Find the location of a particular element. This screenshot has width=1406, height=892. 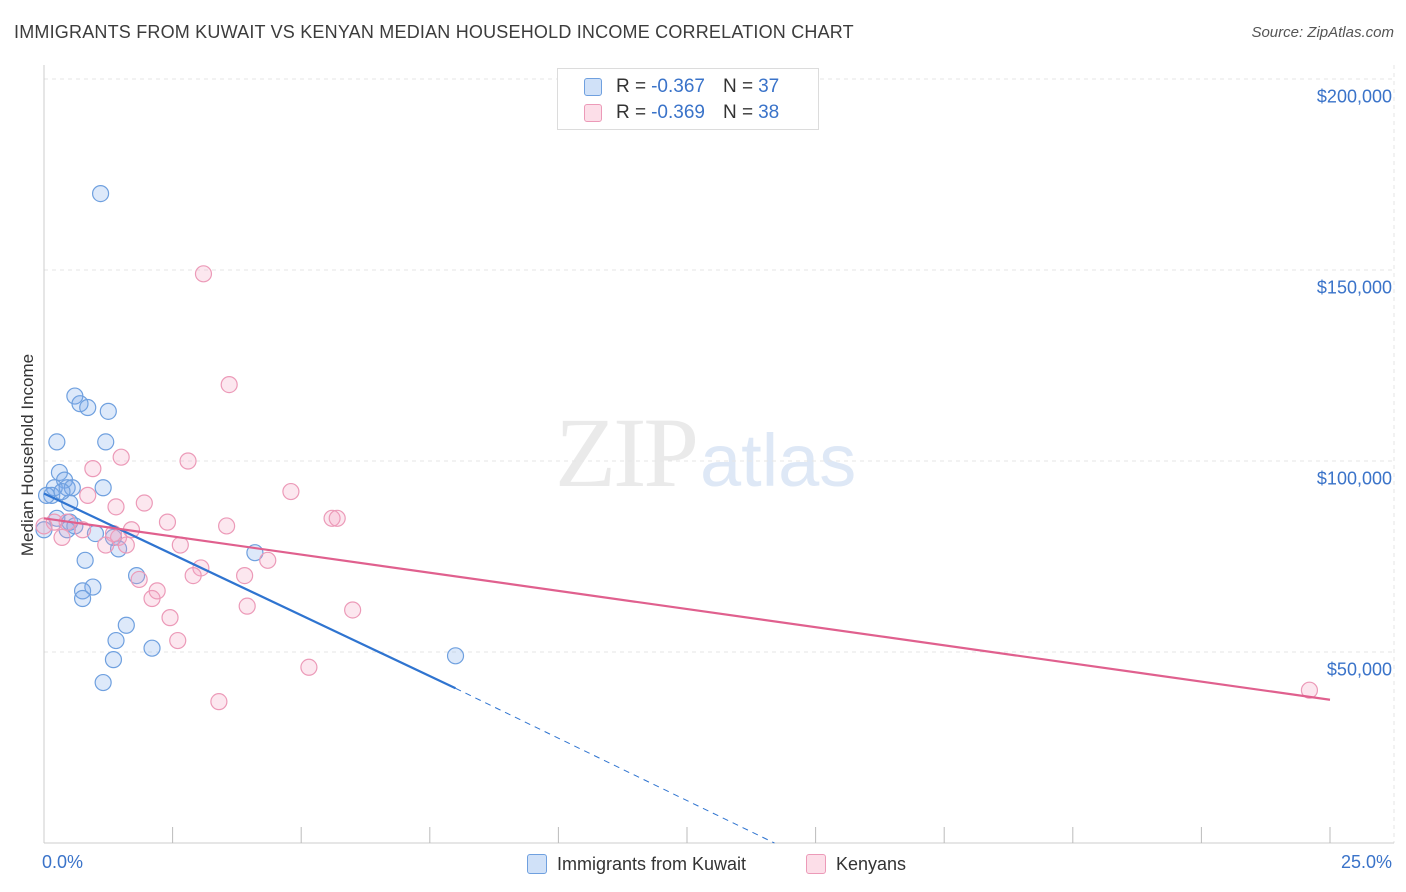

bottom-legend-kuwait: Immigrants from Kuwait is located at coordinates (636, 864).